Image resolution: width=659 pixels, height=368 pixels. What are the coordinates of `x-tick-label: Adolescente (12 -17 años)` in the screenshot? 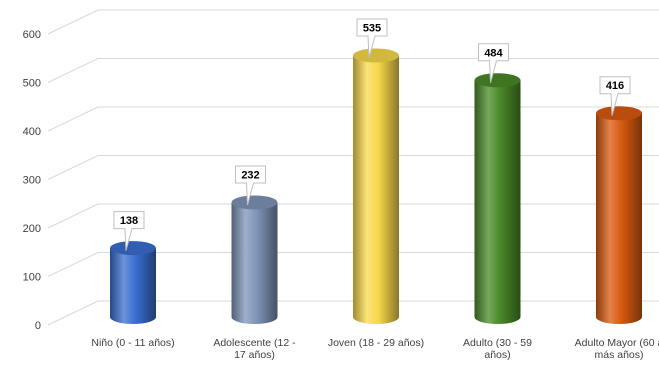 It's located at (254, 349).